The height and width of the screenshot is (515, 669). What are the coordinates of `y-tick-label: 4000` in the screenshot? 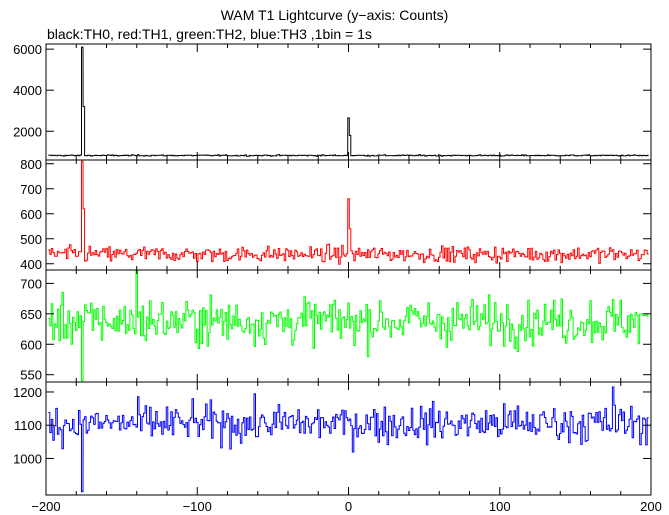 It's located at (27, 90).